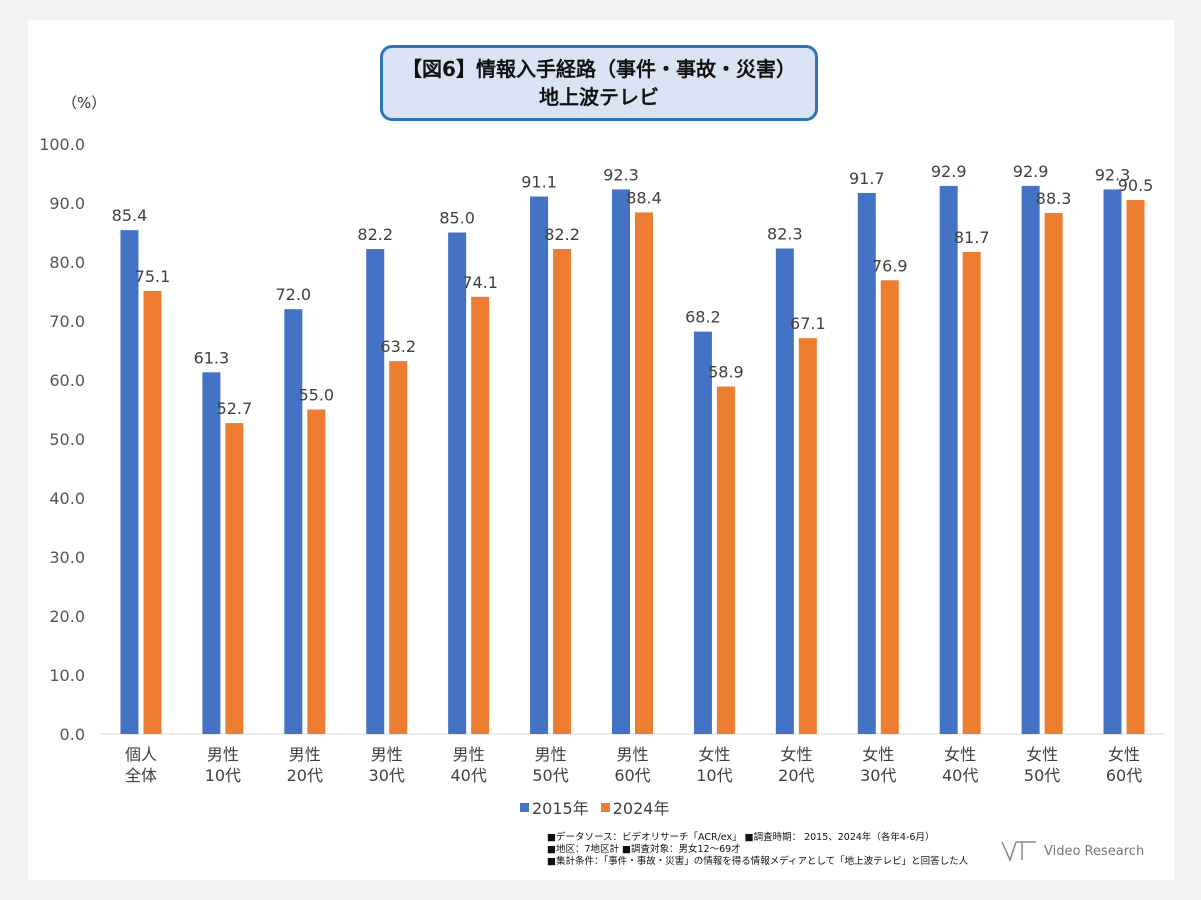  What do you see at coordinates (1054, 198) in the screenshot?
I see `data-label: 88.3` at bounding box center [1054, 198].